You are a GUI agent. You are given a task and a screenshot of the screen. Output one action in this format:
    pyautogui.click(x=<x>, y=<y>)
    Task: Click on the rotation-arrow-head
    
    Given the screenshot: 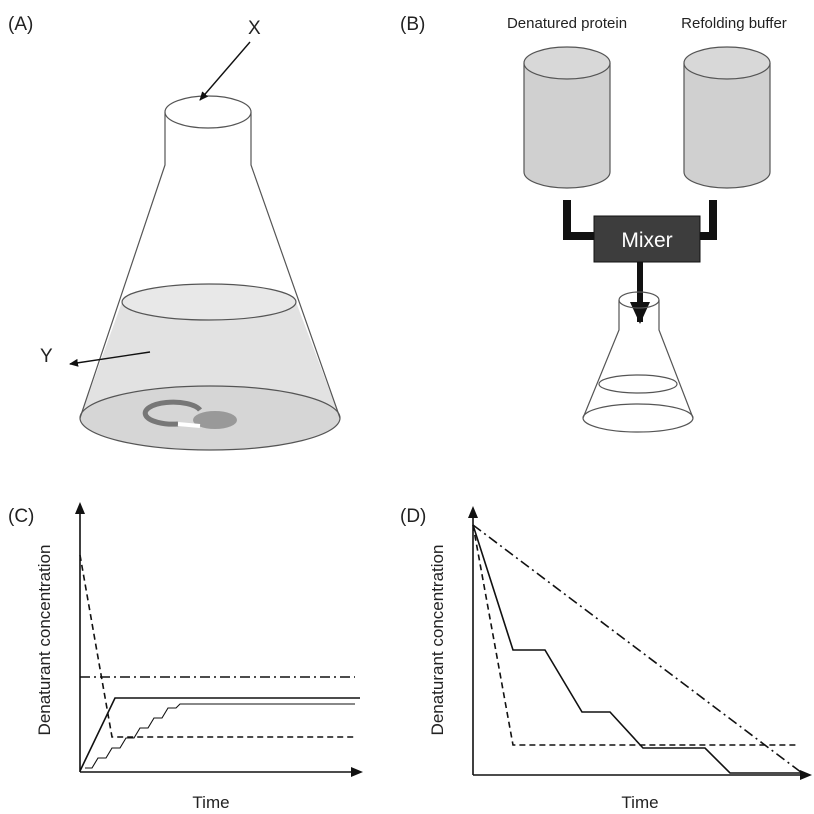 What is the action you would take?
    pyautogui.click(x=189, y=425)
    